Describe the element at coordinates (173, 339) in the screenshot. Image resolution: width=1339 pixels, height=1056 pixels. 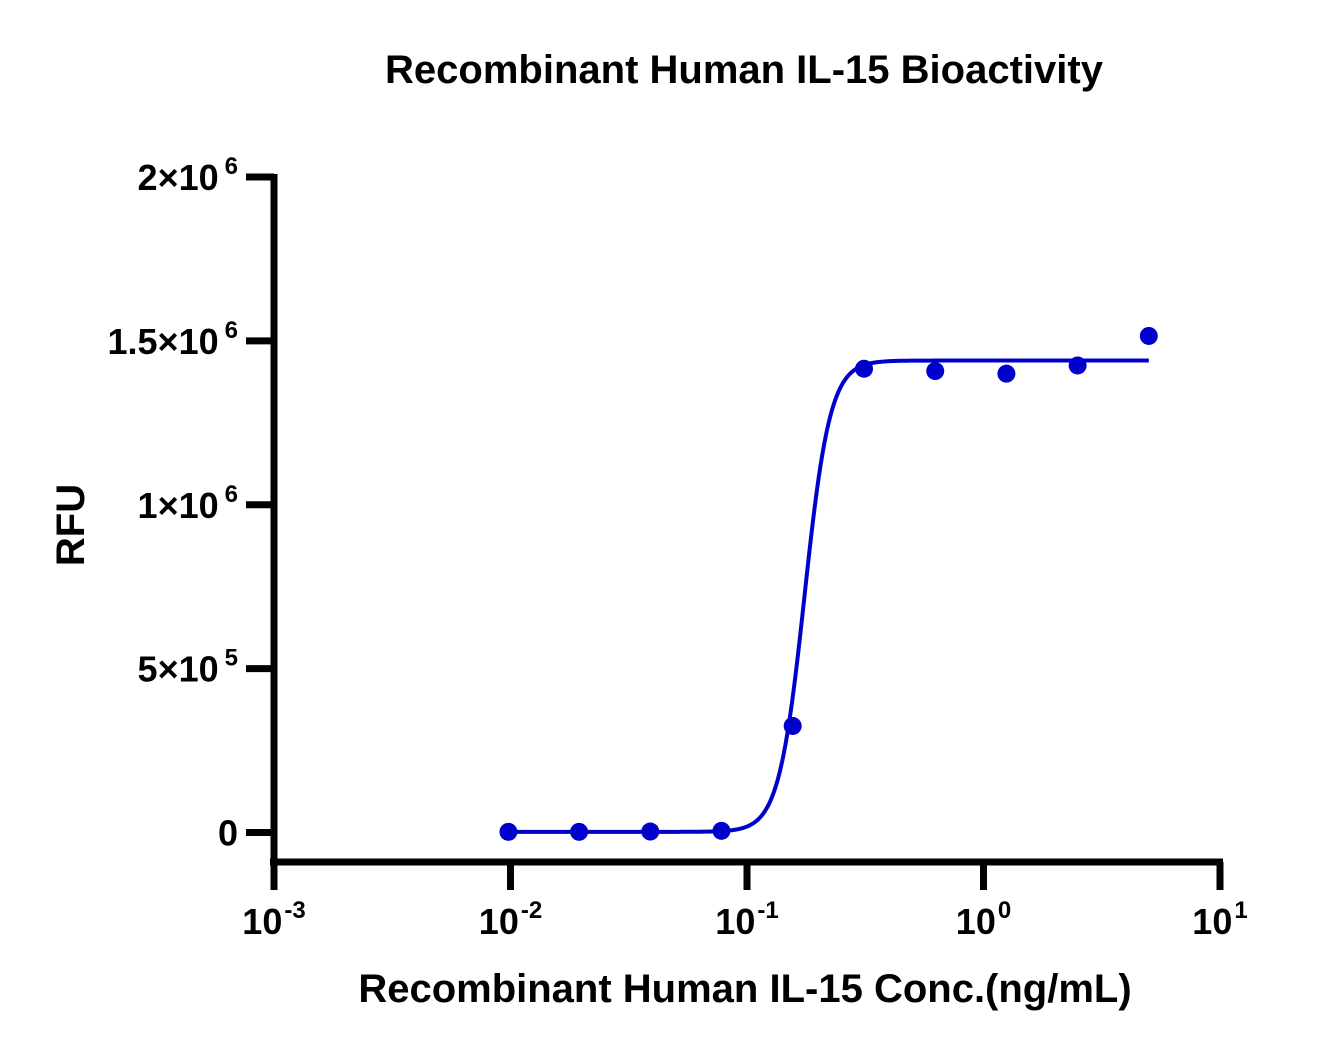
I see `y-tick-label: 1.5×10 6` at that location.